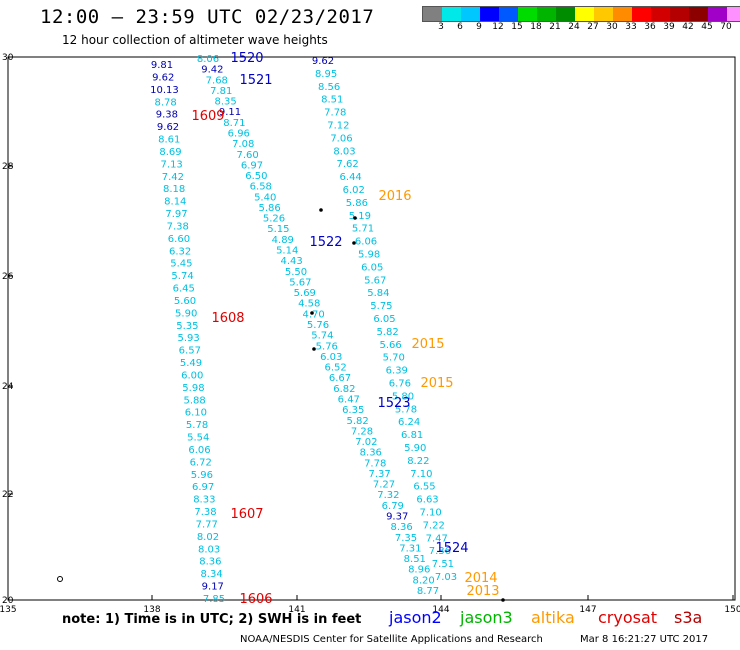 The image size is (740, 650). I want to click on wave-height-label: 5.45, so click(181, 264).